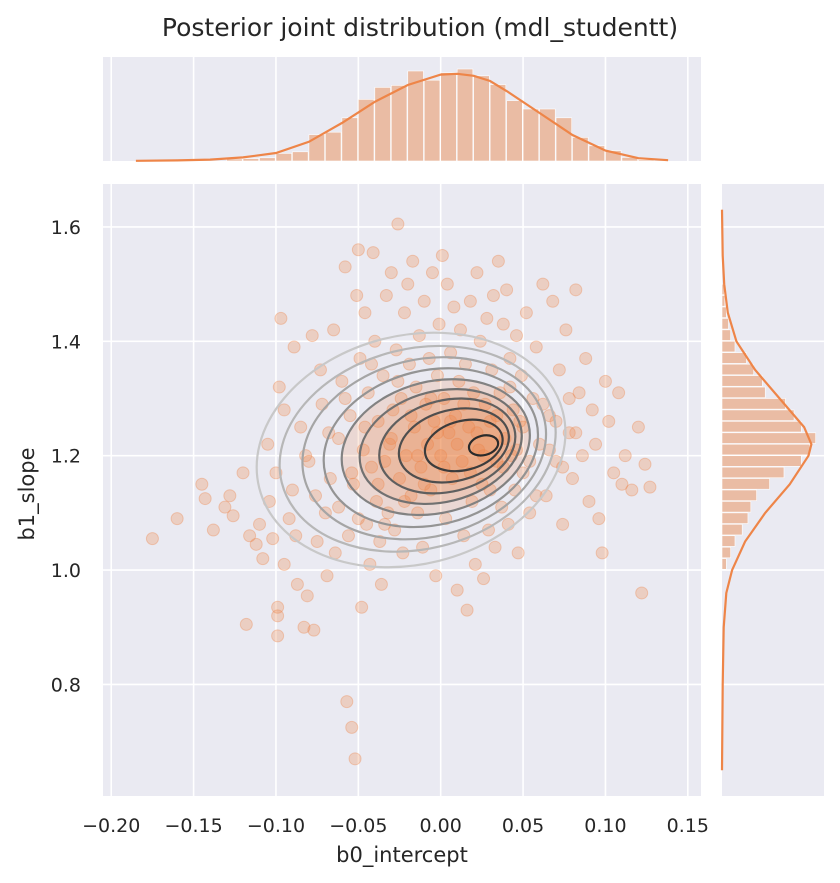 This screenshot has width=840, height=883. Describe the element at coordinates (768, 426) in the screenshot. I see `right-marginal-histogram` at that location.